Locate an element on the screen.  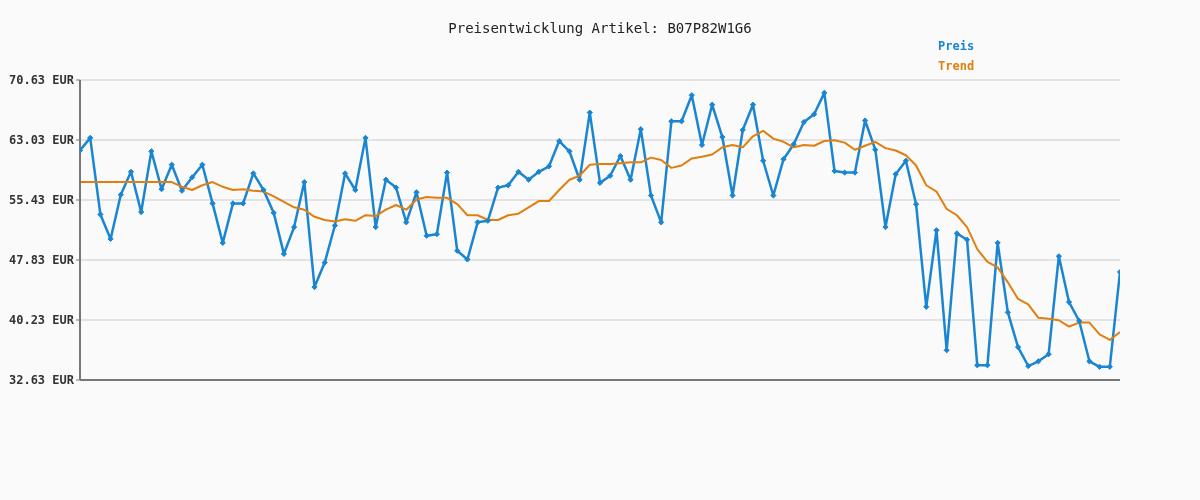
text: Preis is located at coordinates (957, 46).